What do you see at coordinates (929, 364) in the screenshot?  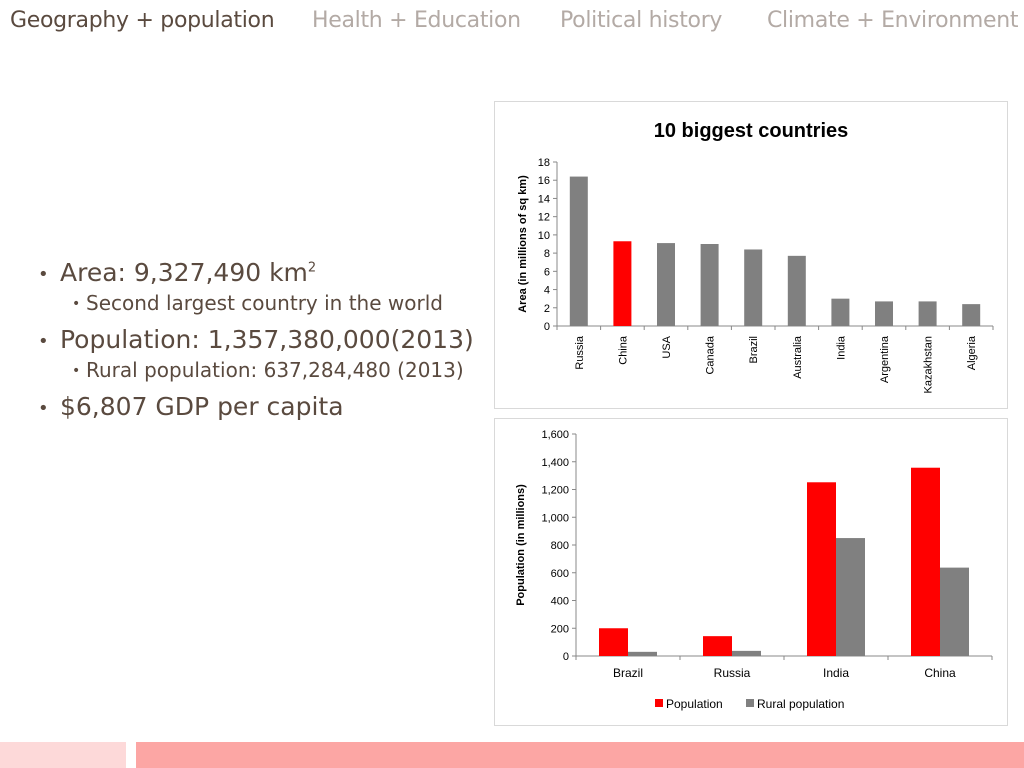 I see `x-tick-label: Kazakhstan` at bounding box center [929, 364].